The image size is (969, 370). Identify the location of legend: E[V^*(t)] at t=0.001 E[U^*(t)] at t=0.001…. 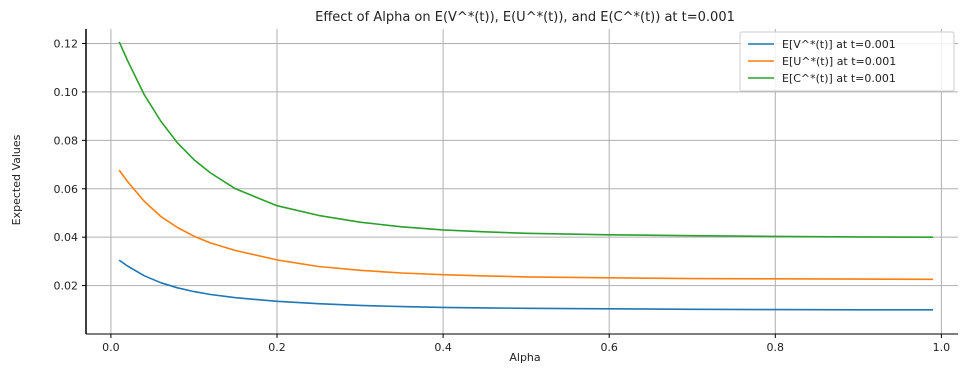
(847, 61).